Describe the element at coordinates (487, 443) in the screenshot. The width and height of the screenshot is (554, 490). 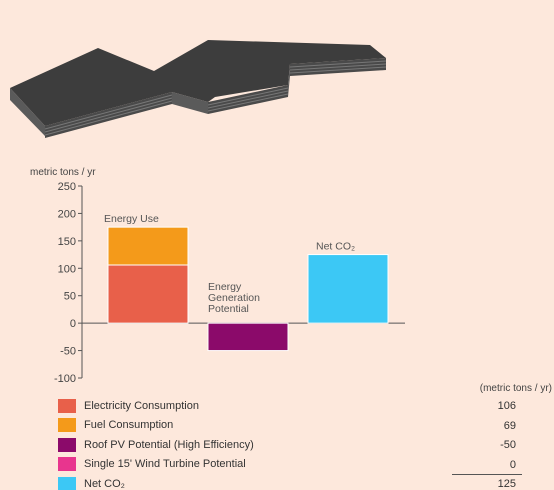
I see `values-list: 106 69 -50 0 125` at that location.